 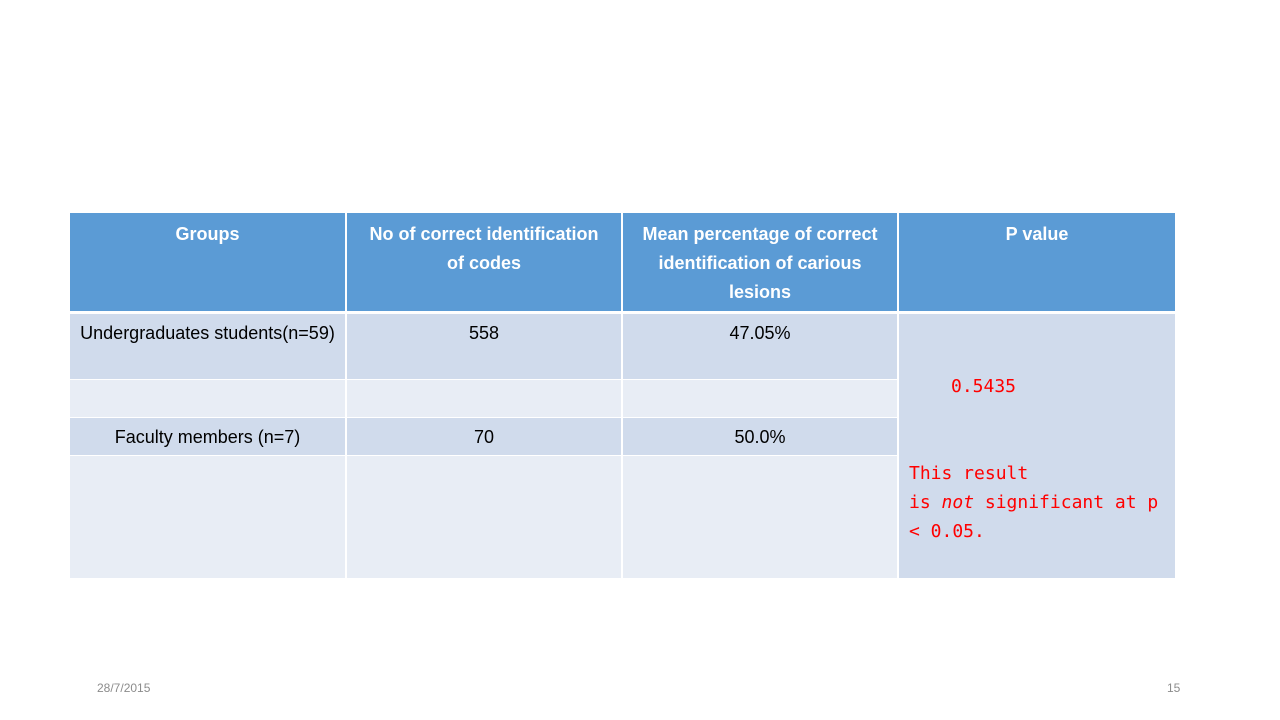 What do you see at coordinates (925, 502) in the screenshot?
I see `note-line-2-pre: is` at bounding box center [925, 502].